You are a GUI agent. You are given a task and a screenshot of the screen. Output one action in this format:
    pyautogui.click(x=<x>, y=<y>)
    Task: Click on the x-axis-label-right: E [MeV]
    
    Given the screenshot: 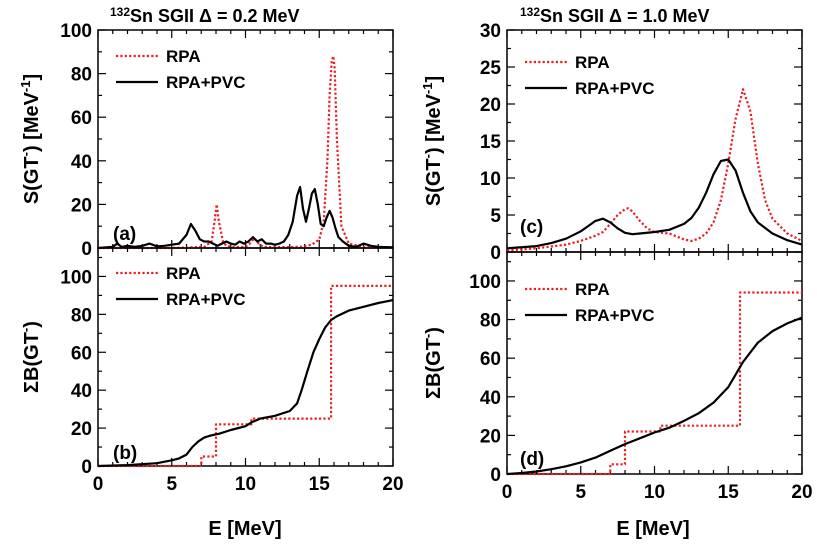 What is the action you would take?
    pyautogui.click(x=652, y=529)
    